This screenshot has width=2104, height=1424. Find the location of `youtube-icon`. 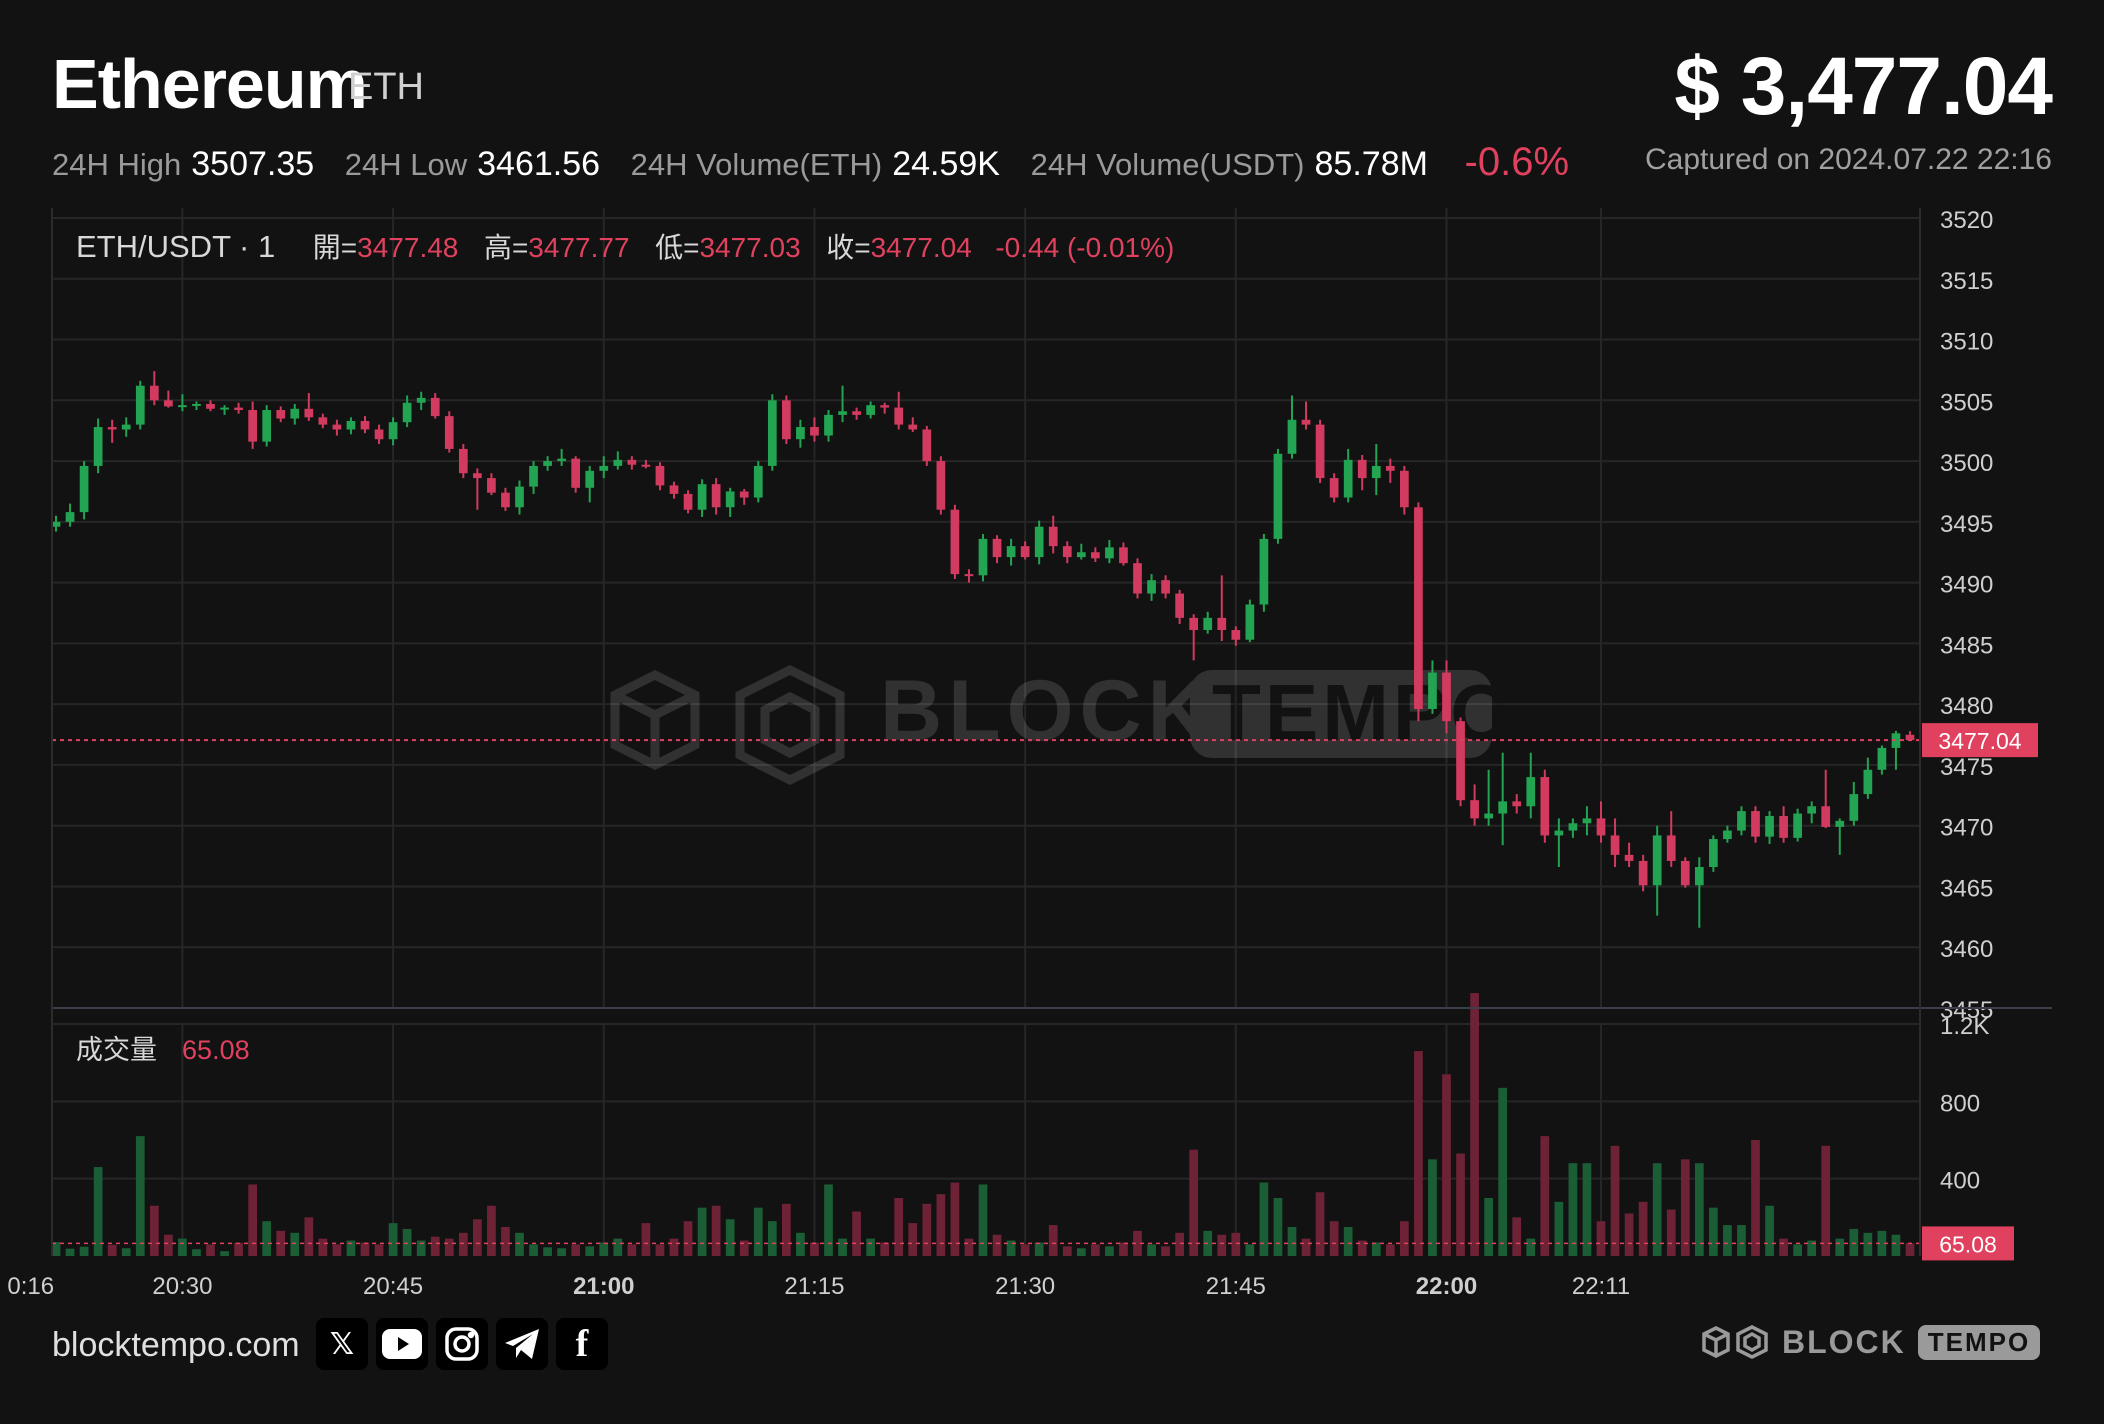

youtube-icon is located at coordinates (402, 1344).